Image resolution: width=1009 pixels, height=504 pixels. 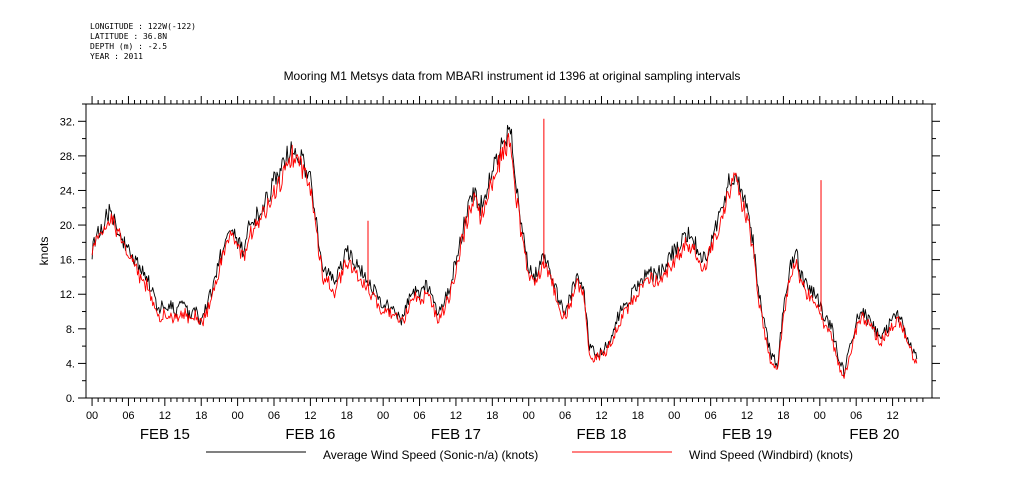 What do you see at coordinates (456, 434) in the screenshot?
I see `x-day-label: FEB 17` at bounding box center [456, 434].